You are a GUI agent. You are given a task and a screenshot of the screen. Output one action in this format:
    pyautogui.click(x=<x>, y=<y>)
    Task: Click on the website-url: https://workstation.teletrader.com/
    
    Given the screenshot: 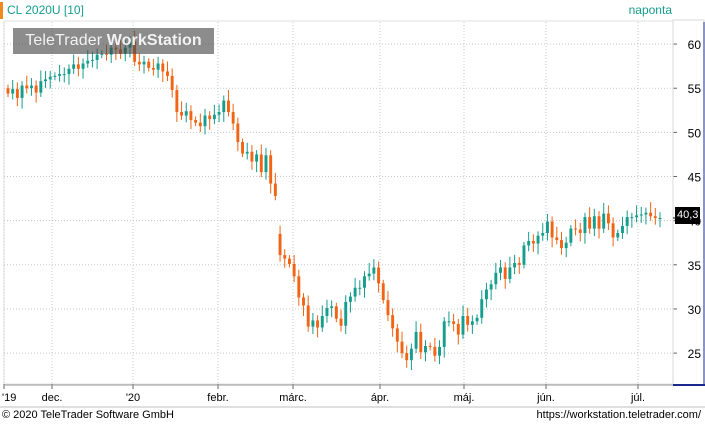 What is the action you would take?
    pyautogui.click(x=618, y=415)
    